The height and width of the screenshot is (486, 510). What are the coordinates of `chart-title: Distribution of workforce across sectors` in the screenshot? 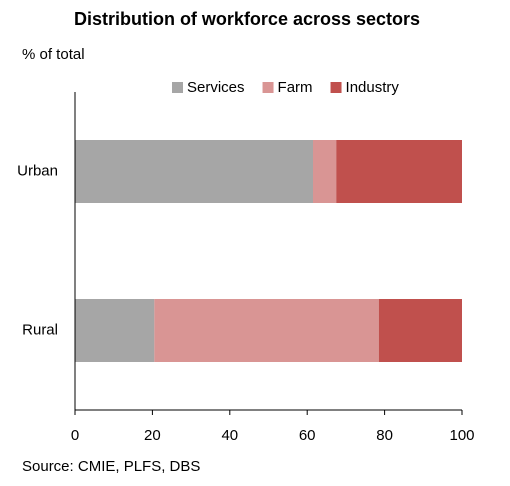 It's located at (247, 19).